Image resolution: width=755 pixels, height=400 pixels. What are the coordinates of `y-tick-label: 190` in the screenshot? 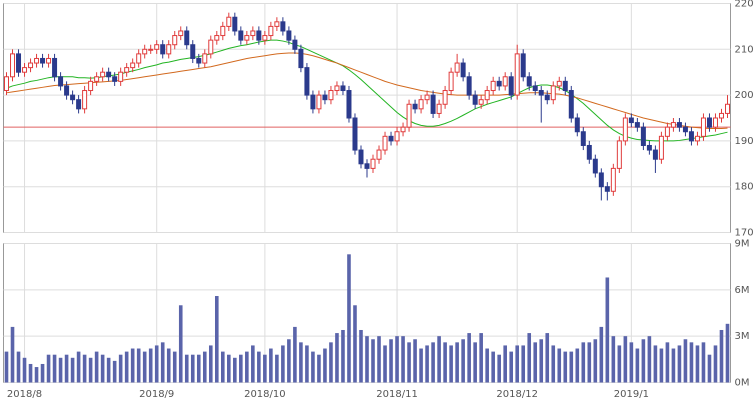 It's located at (744, 141).